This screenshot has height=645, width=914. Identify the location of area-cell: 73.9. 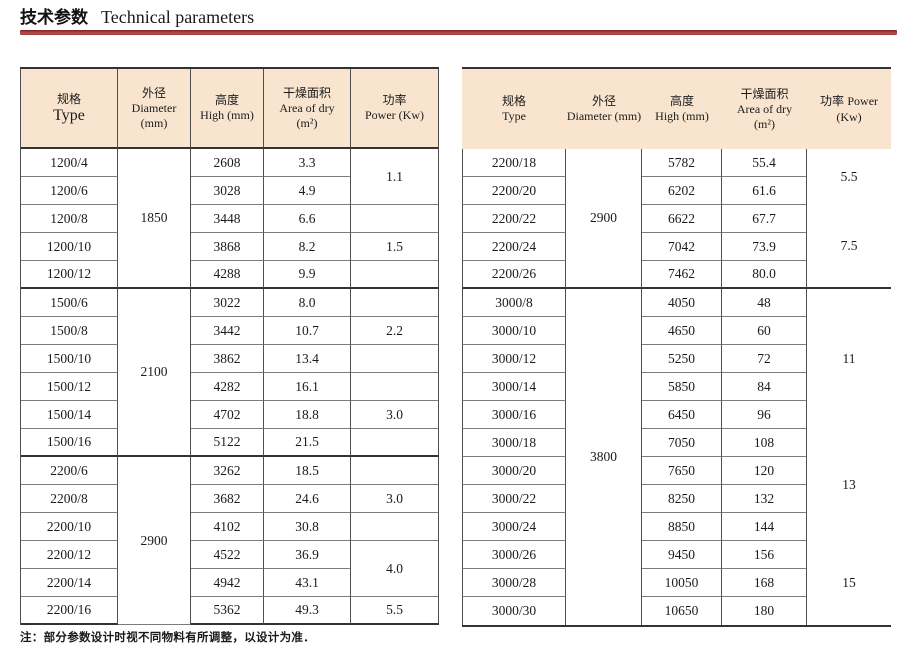
(764, 247).